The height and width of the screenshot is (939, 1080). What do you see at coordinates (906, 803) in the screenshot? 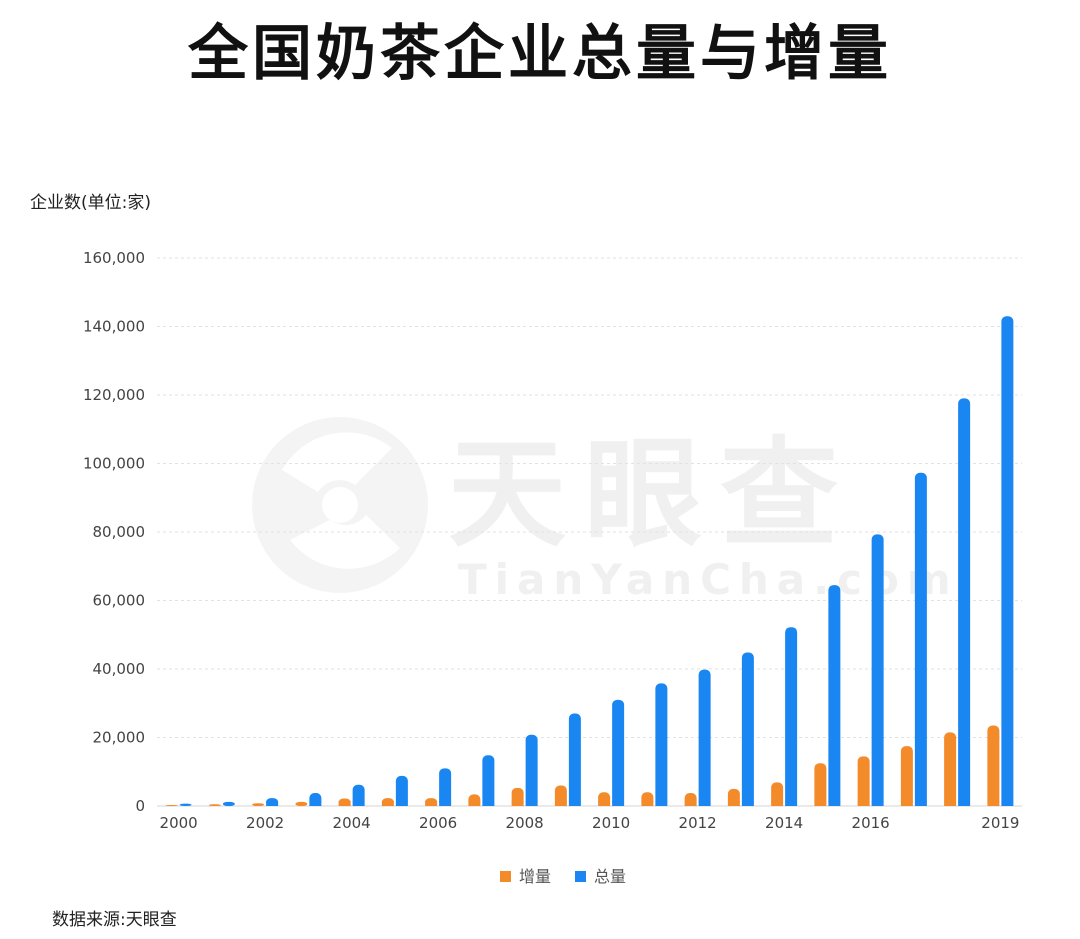
I see `bar-increment-2017-base` at bounding box center [906, 803].